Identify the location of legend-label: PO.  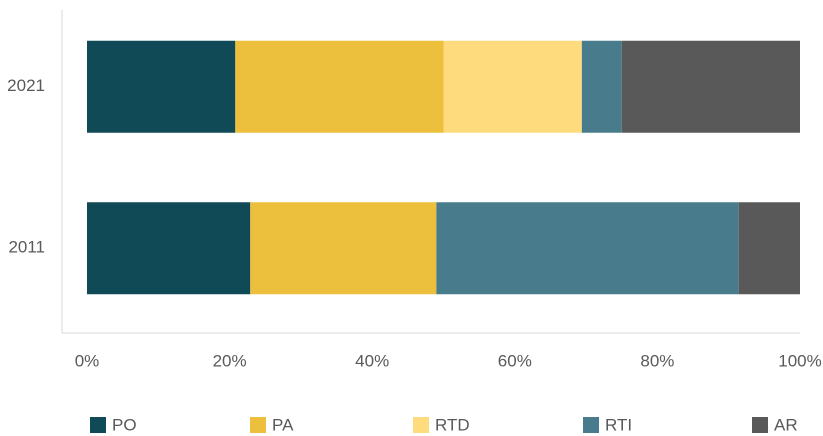
(124, 424).